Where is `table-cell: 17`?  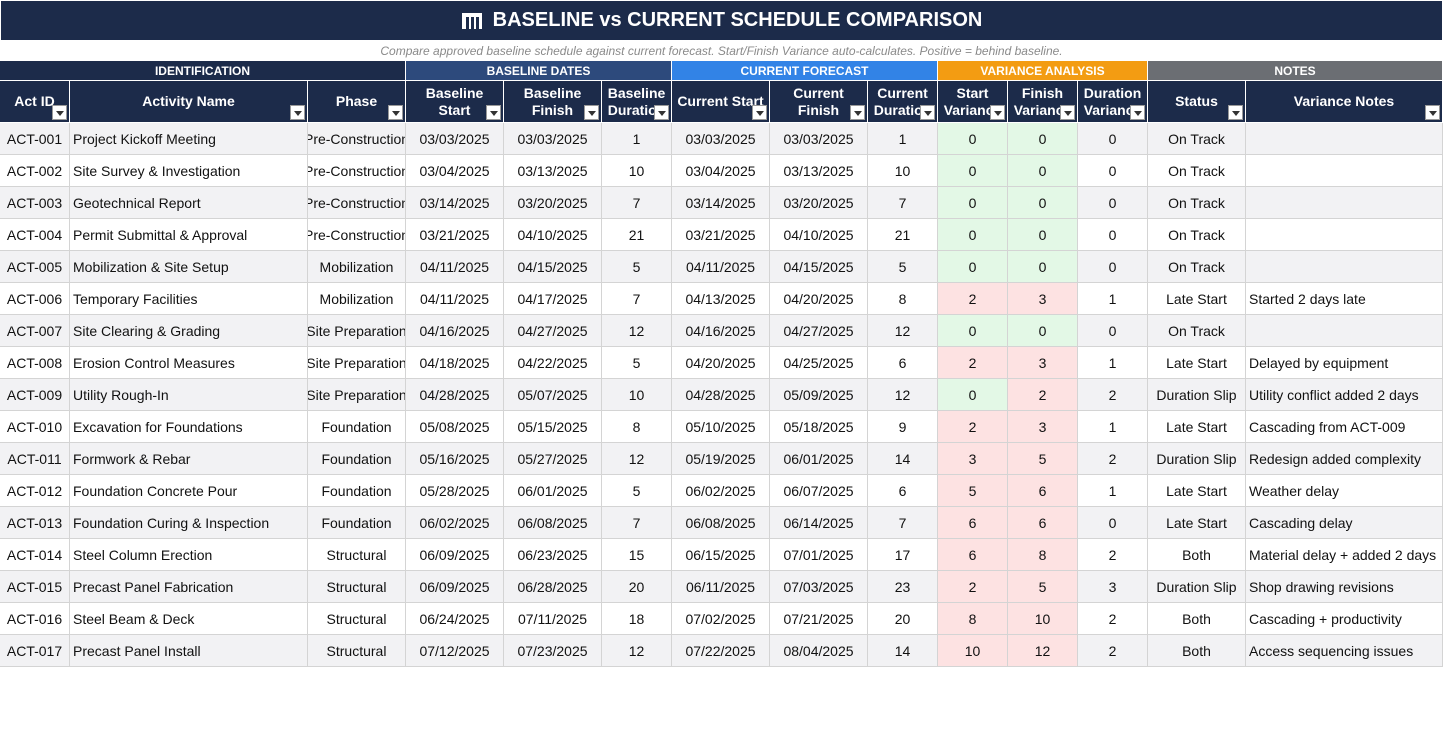
table-cell: 17 is located at coordinates (903, 555).